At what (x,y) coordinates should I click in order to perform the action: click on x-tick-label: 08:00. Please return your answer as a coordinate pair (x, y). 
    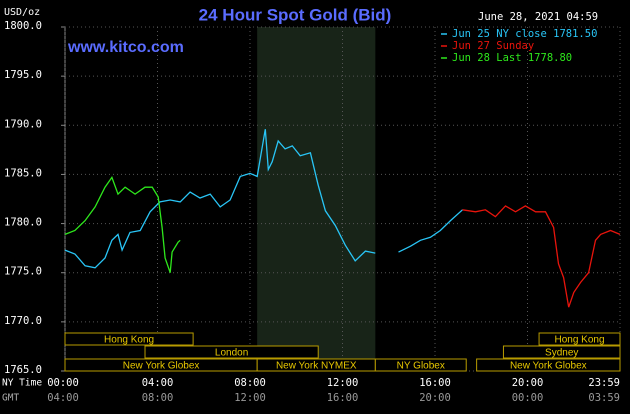
    Looking at the image, I should click on (250, 383).